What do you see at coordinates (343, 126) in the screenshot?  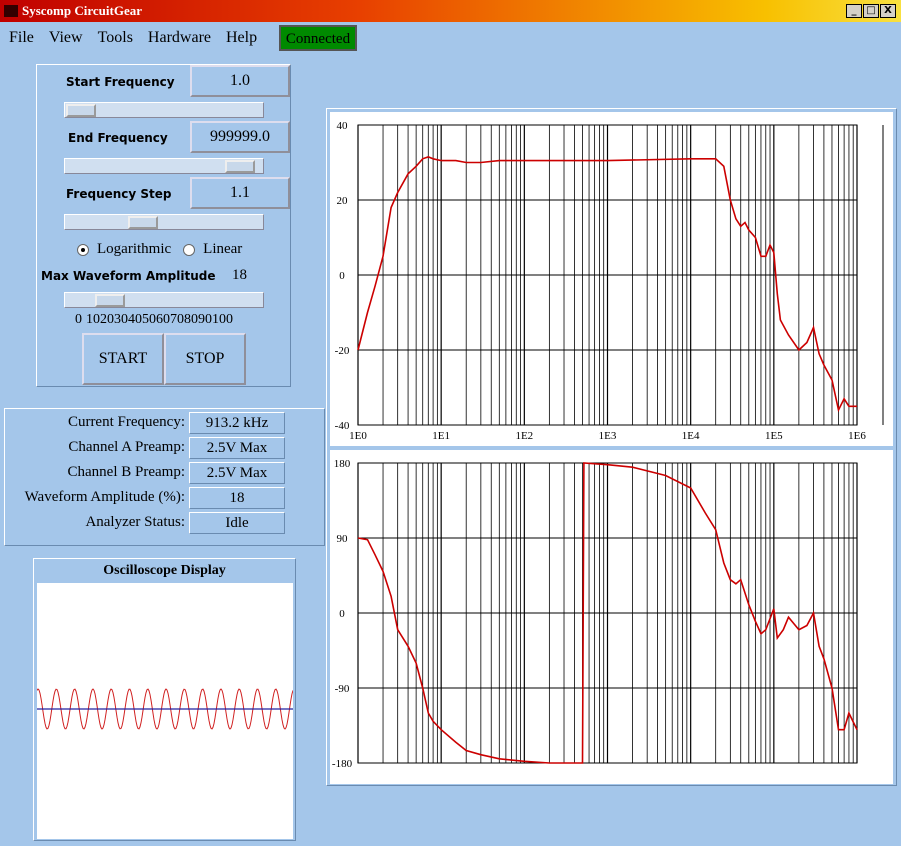 I see `y-tick-label: 40` at bounding box center [343, 126].